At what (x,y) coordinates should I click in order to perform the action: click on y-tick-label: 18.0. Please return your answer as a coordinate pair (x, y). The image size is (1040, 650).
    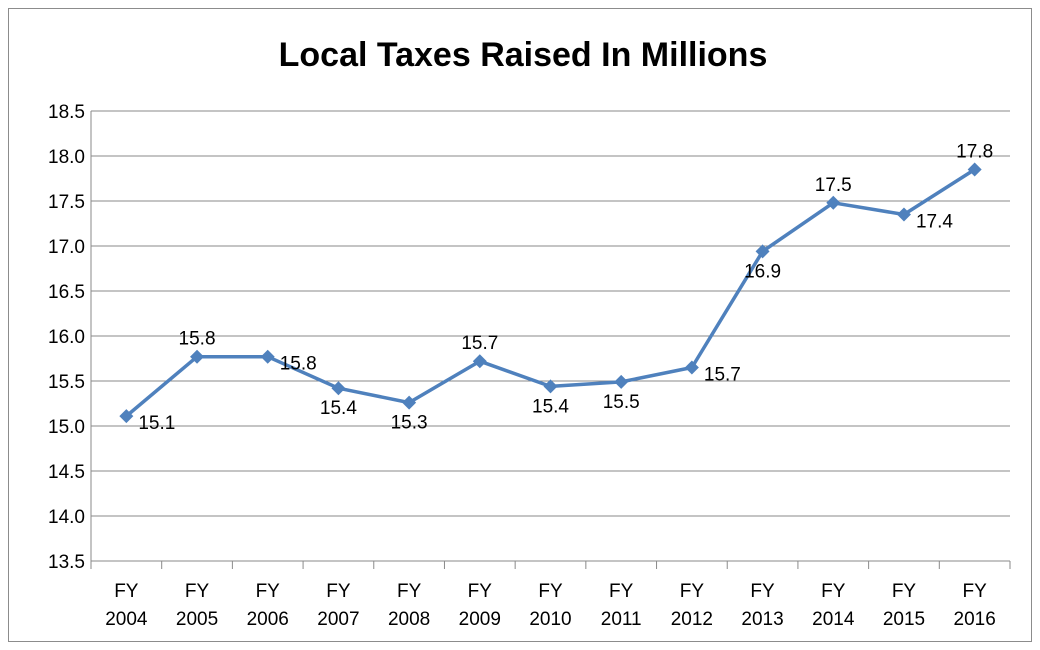
    Looking at the image, I should click on (66, 157).